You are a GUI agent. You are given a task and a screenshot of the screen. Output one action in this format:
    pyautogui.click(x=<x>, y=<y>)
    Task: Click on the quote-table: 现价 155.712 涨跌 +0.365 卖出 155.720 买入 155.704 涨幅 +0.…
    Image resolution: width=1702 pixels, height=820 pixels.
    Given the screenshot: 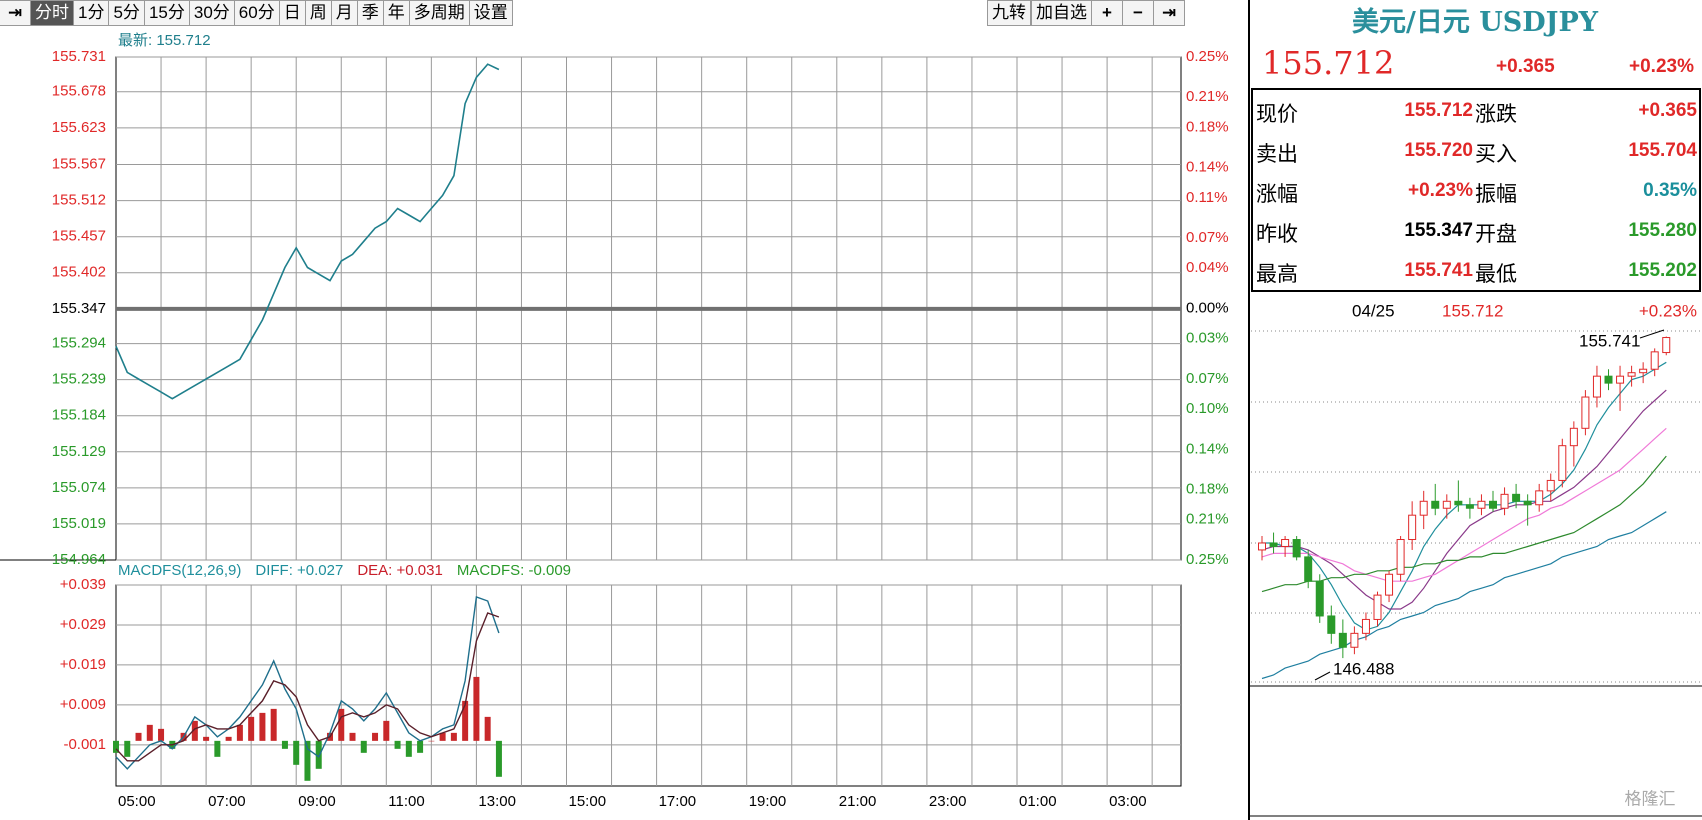 What is the action you would take?
    pyautogui.click(x=1476, y=190)
    